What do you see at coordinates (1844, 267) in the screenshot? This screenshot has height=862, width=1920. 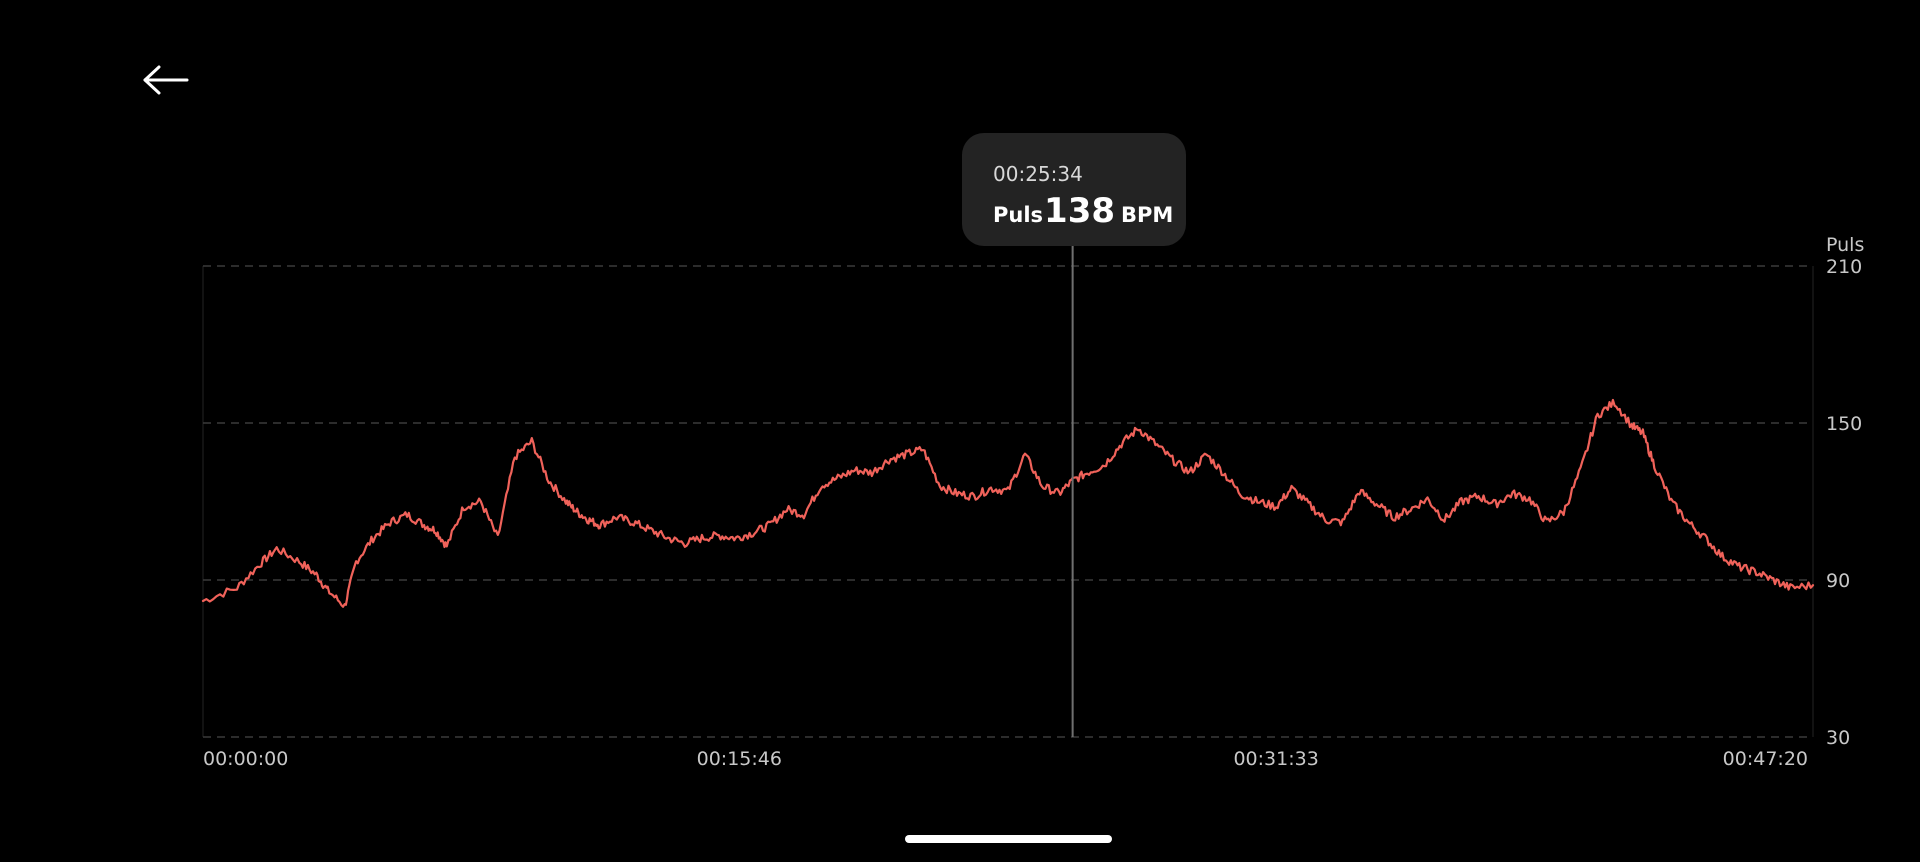 I see `y-tick-label: 210` at bounding box center [1844, 267].